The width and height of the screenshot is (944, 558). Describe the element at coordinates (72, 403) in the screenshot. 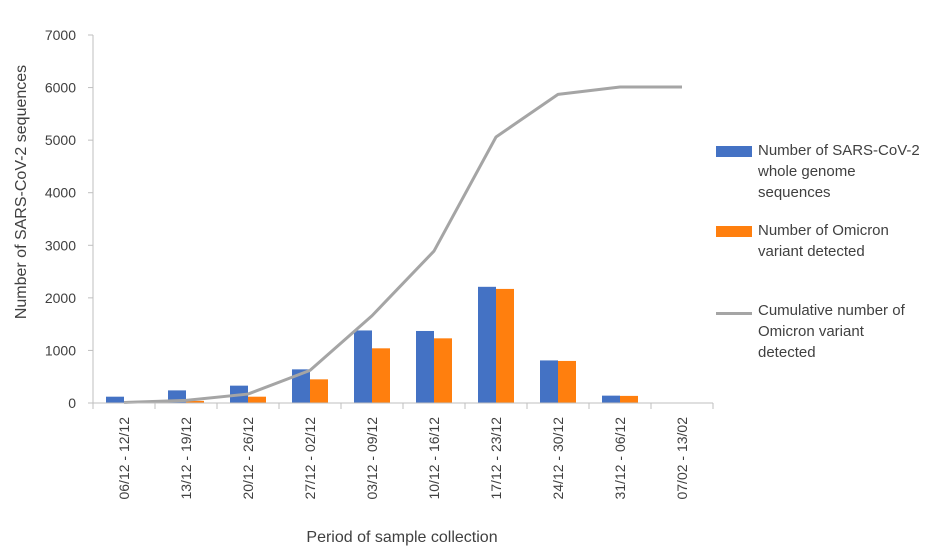

I see `y-tick-label: 0` at that location.